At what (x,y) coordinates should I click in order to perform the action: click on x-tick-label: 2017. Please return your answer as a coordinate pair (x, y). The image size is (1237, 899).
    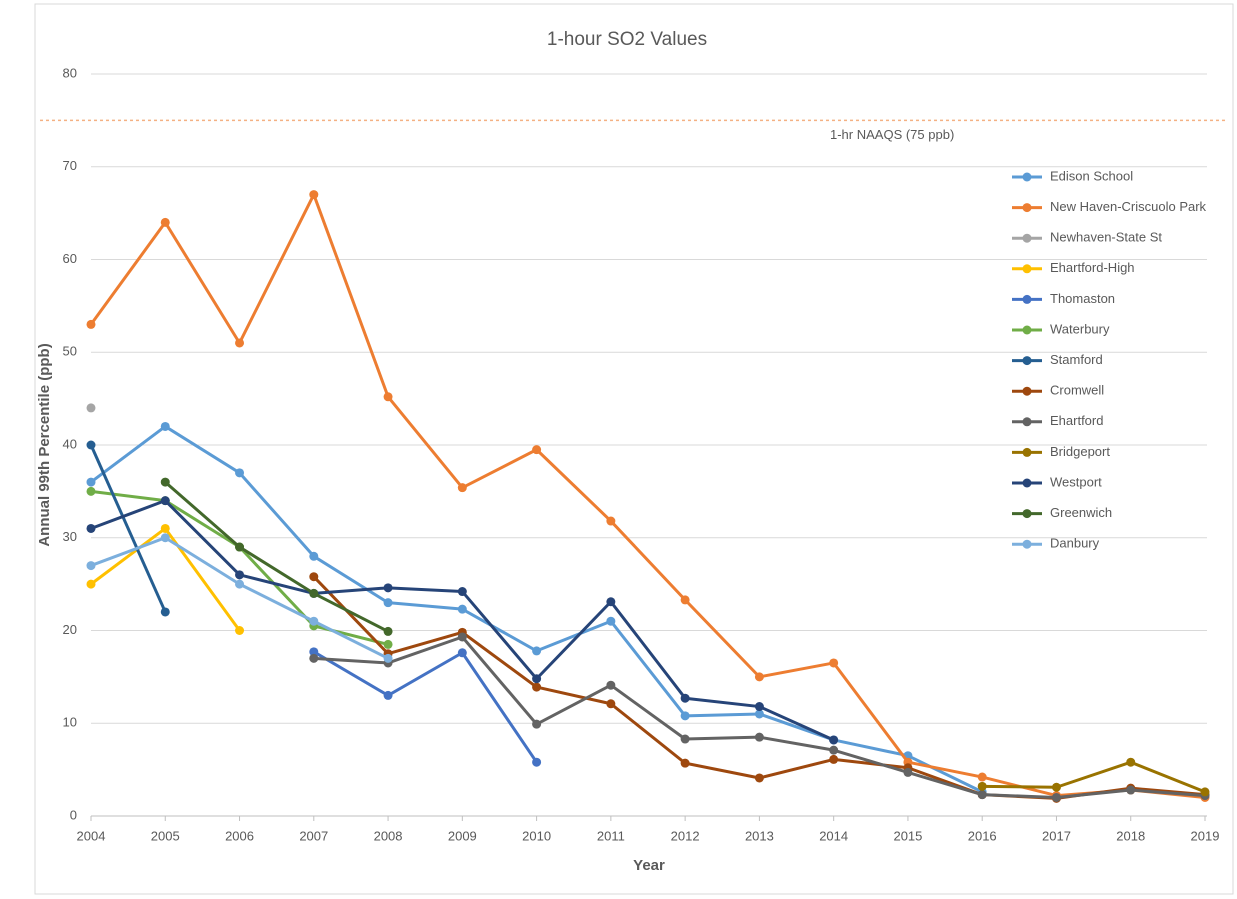
    Looking at the image, I should click on (1056, 835).